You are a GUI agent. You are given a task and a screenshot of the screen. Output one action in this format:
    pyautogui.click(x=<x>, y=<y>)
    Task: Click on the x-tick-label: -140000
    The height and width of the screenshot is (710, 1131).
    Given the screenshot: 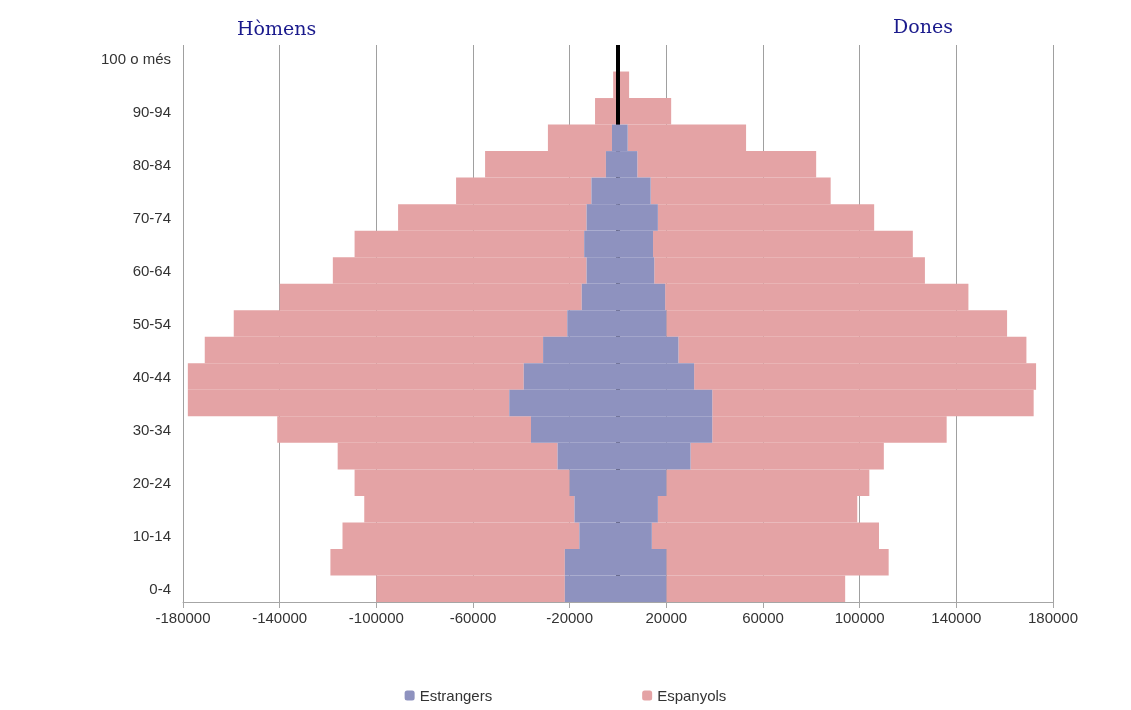 What is the action you would take?
    pyautogui.click(x=280, y=617)
    